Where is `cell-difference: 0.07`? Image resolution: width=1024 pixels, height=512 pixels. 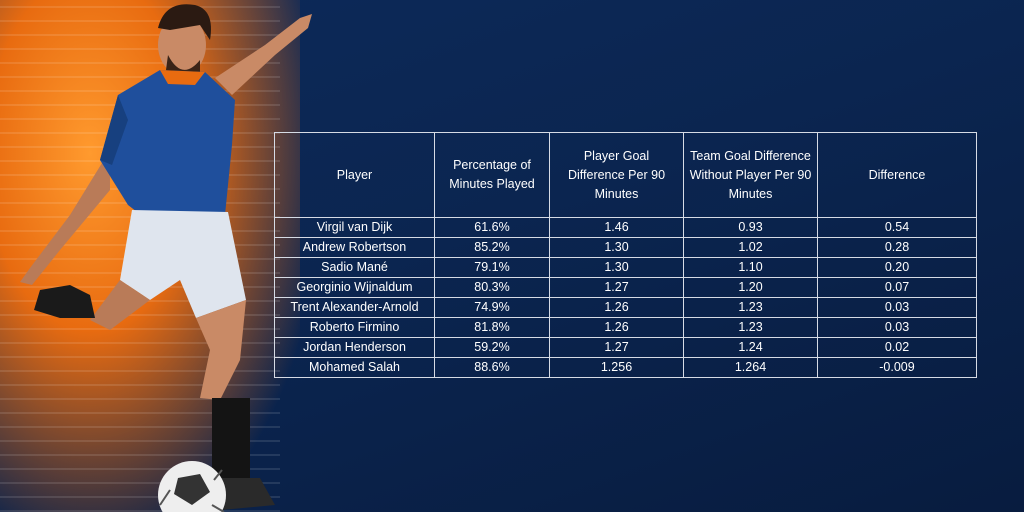
cell-difference: 0.07 is located at coordinates (897, 287).